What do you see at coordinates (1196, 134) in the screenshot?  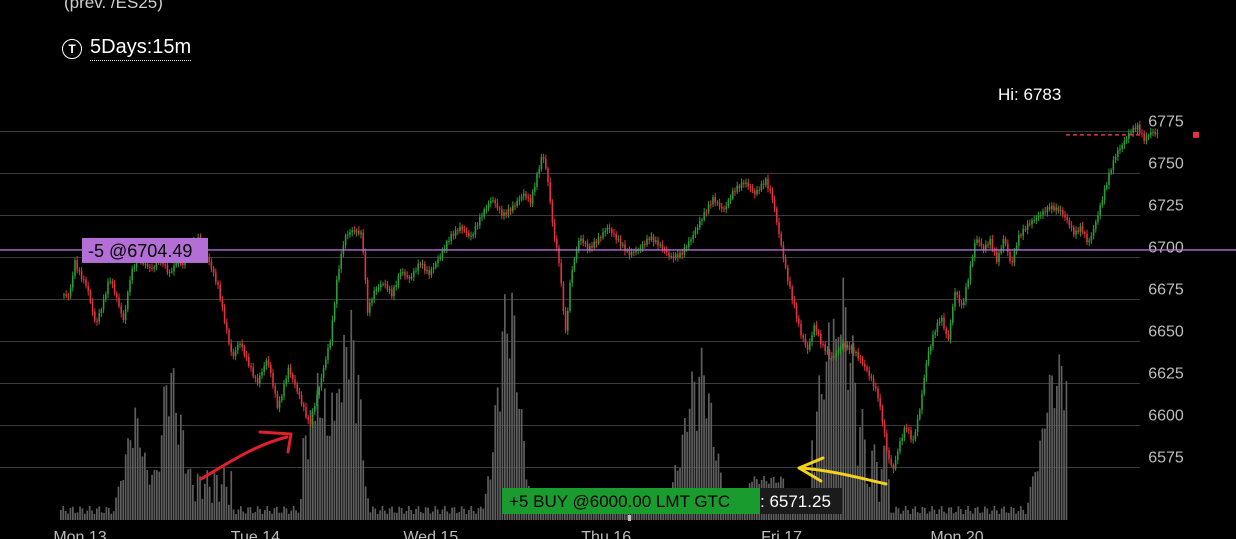 I see `last-price-marker` at bounding box center [1196, 134].